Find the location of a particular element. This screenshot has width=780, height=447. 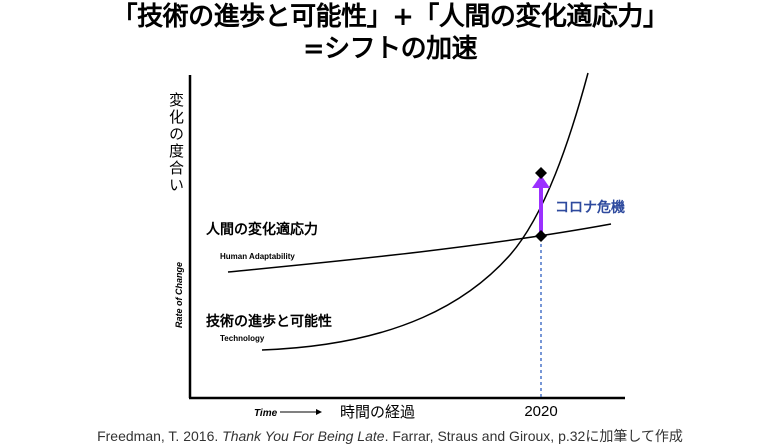

corona-arrow-head is located at coordinates (541, 181).